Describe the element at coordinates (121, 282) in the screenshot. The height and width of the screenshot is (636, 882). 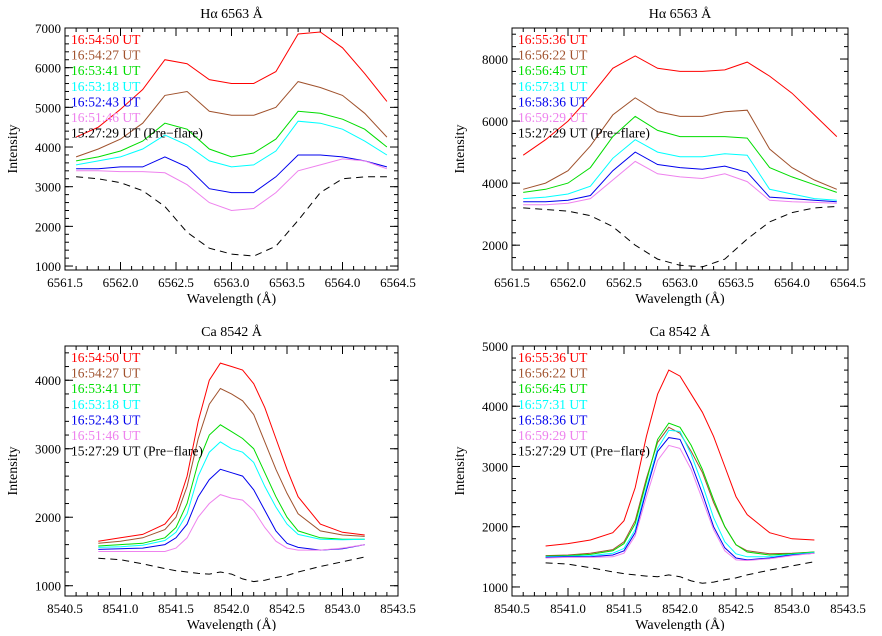
I see `x-tick-label: 6562.0` at that location.